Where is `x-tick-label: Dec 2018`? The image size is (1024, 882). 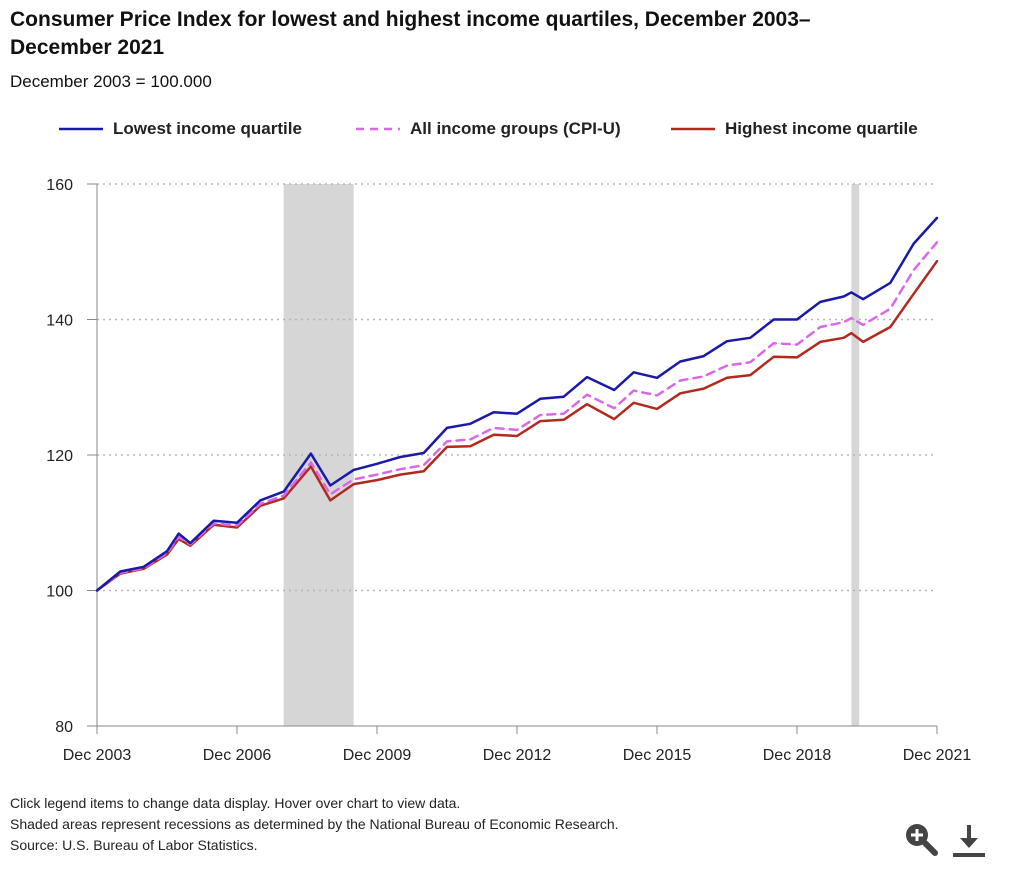
x-tick-label: Dec 2018 is located at coordinates (797, 755).